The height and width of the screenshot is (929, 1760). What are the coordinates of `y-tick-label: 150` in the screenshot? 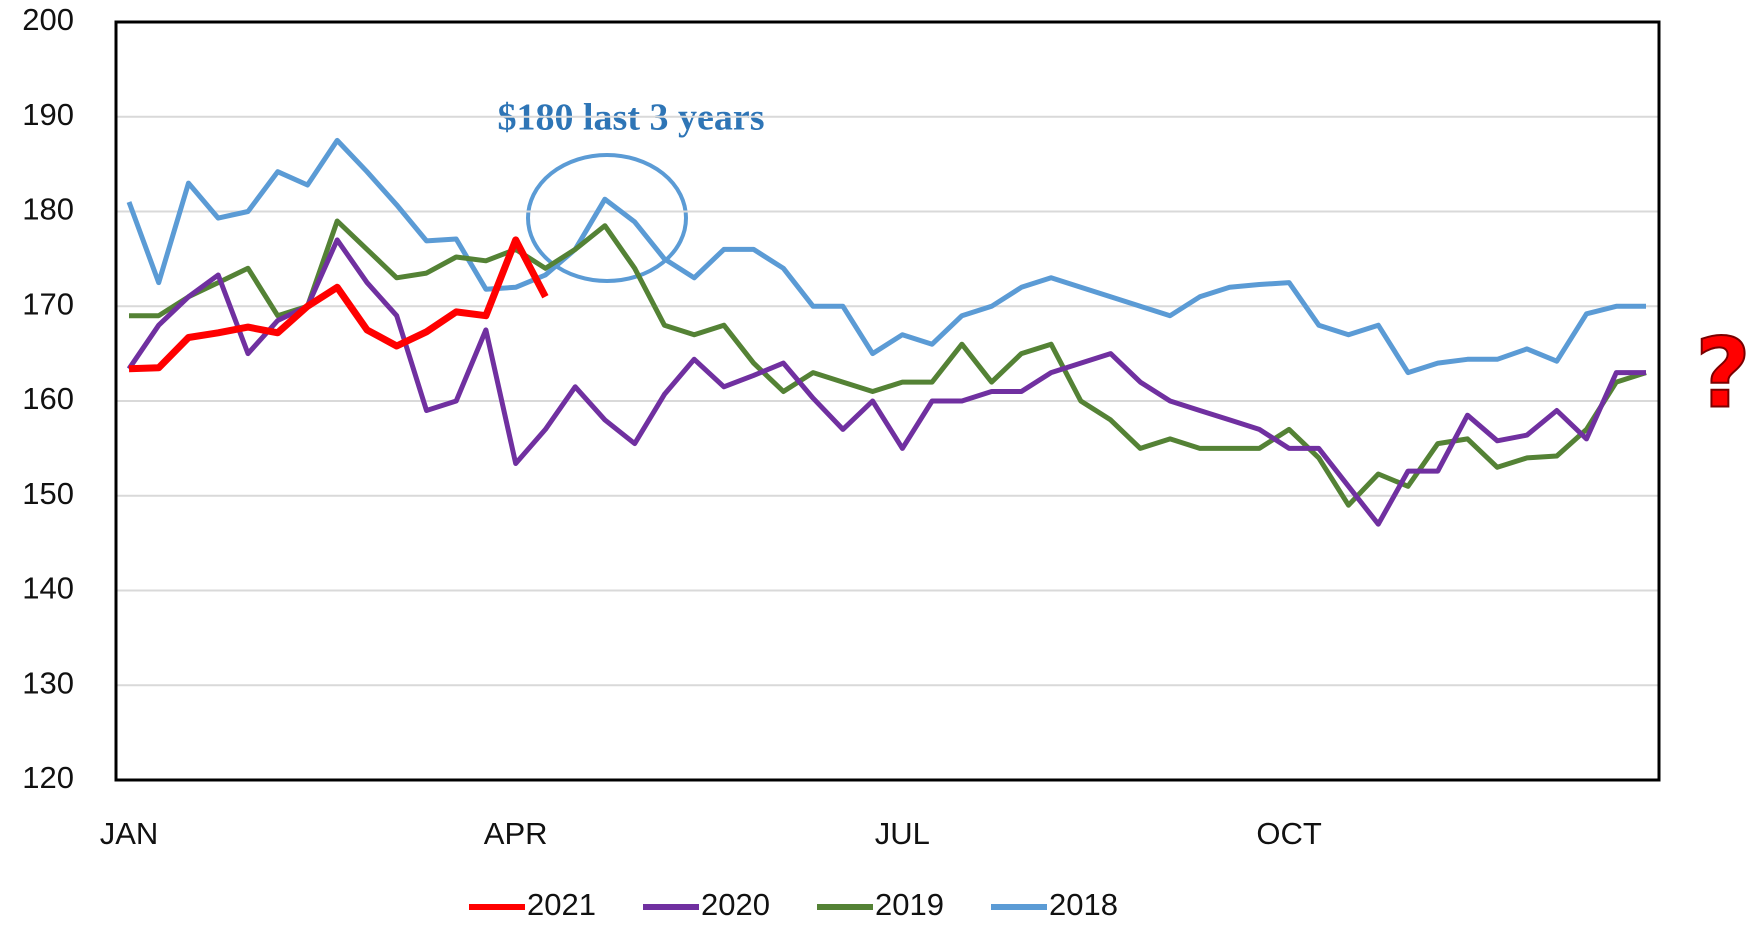 It's located at (48, 493).